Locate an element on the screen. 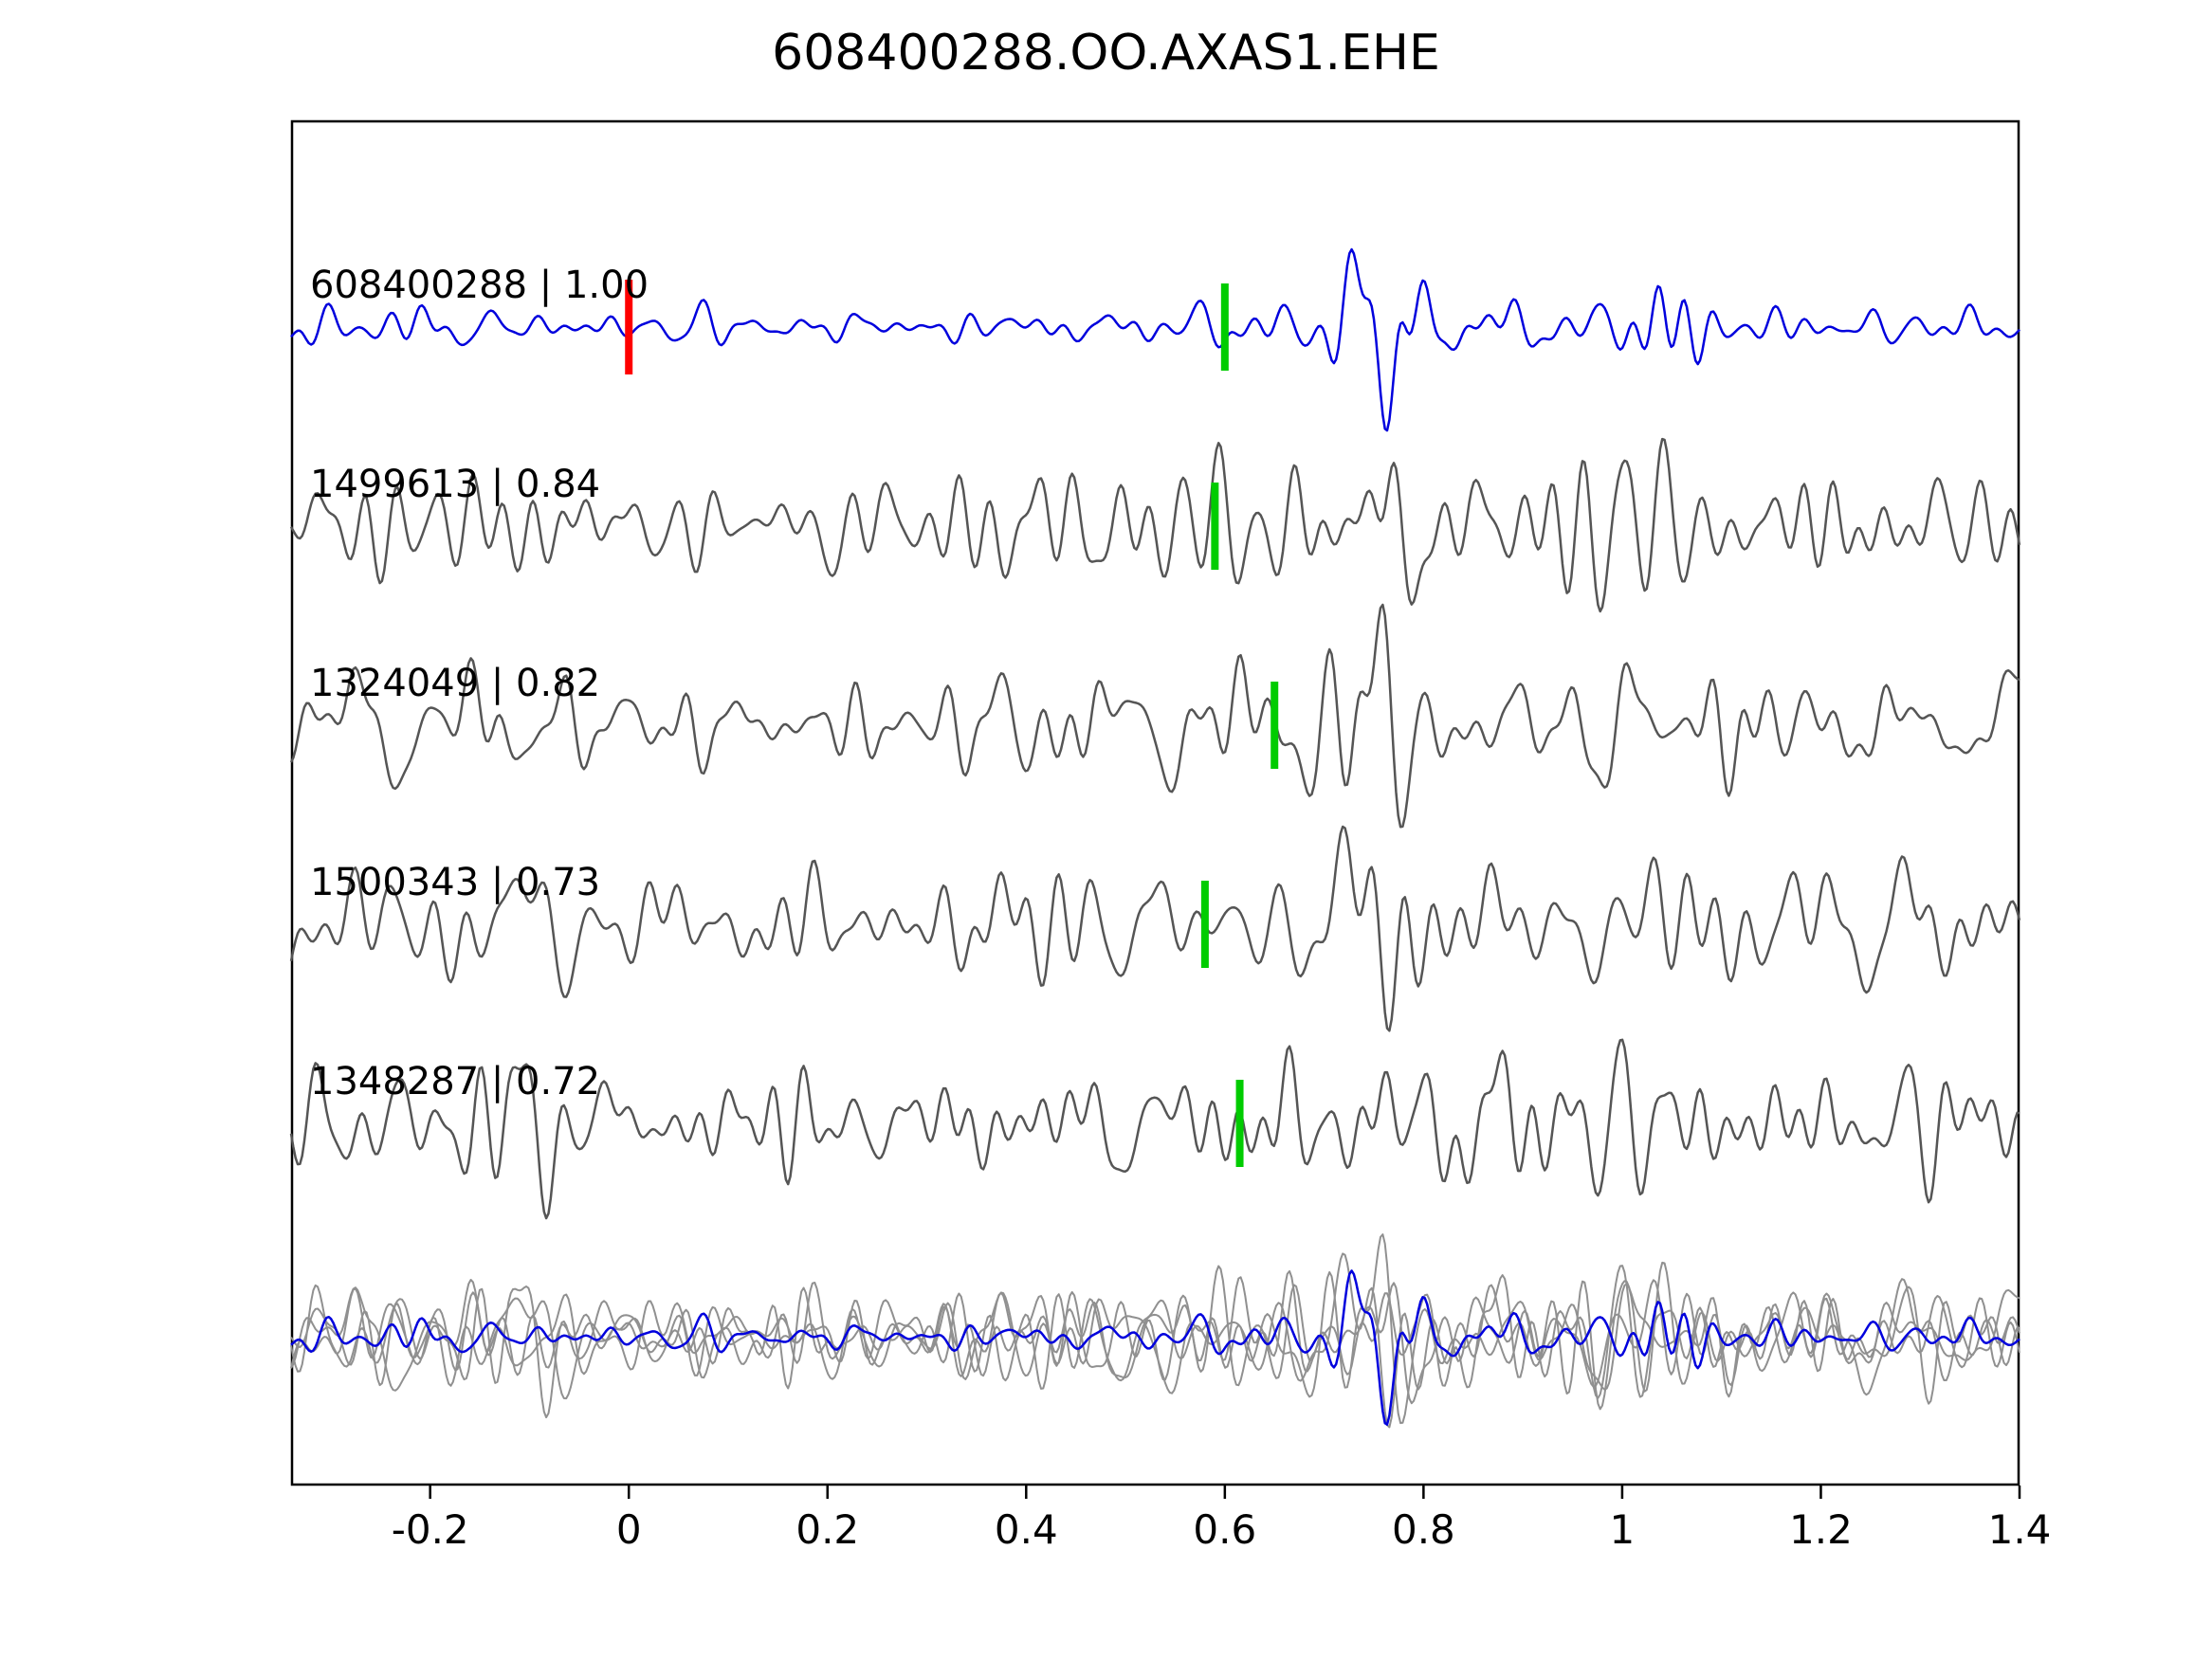 The image size is (2212, 1659). x-tick-label: 0.4 is located at coordinates (1026, 1529).